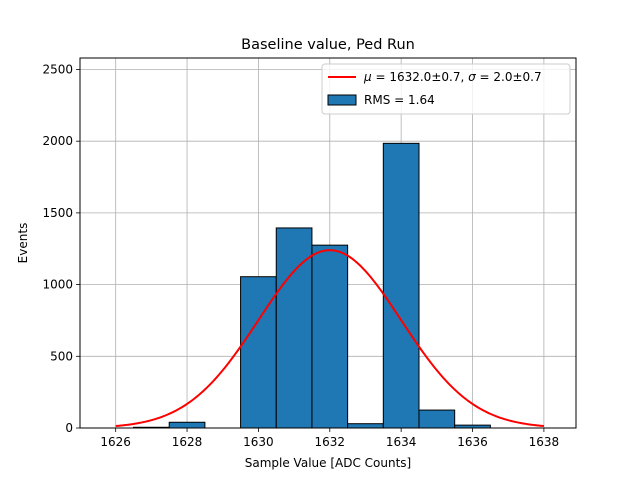 The height and width of the screenshot is (480, 640). I want to click on x-tick-label: 1634, so click(401, 442).